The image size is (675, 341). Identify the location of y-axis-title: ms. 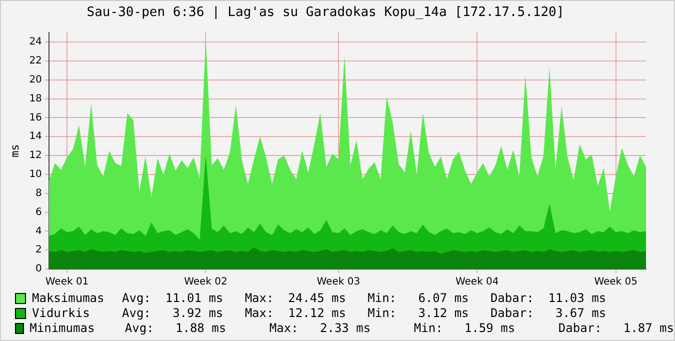
(15, 151).